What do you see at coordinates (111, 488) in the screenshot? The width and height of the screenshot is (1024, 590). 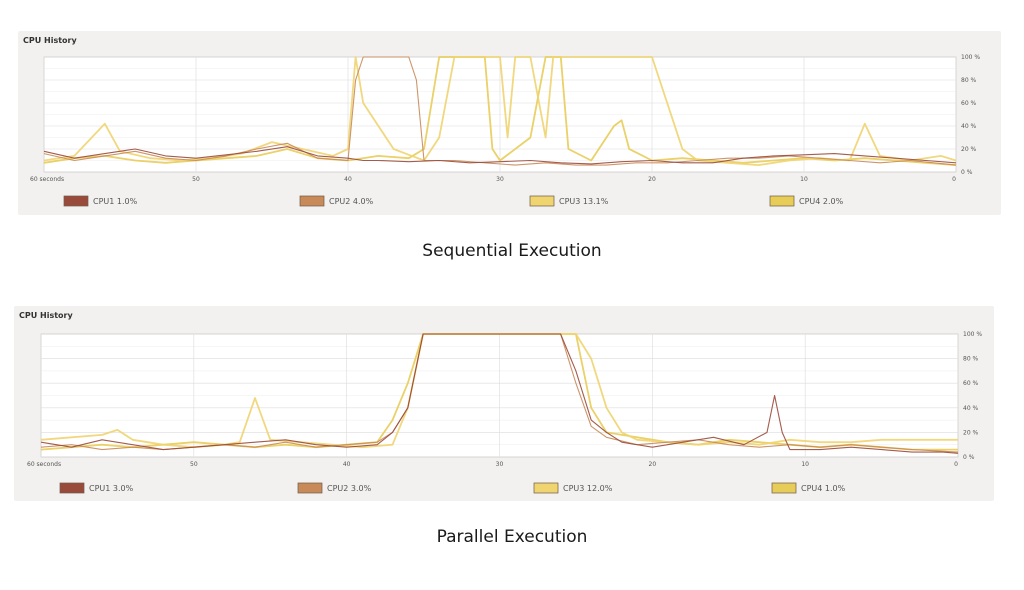 I see `legend-label-cpu1: CPU1 3.0%` at bounding box center [111, 488].